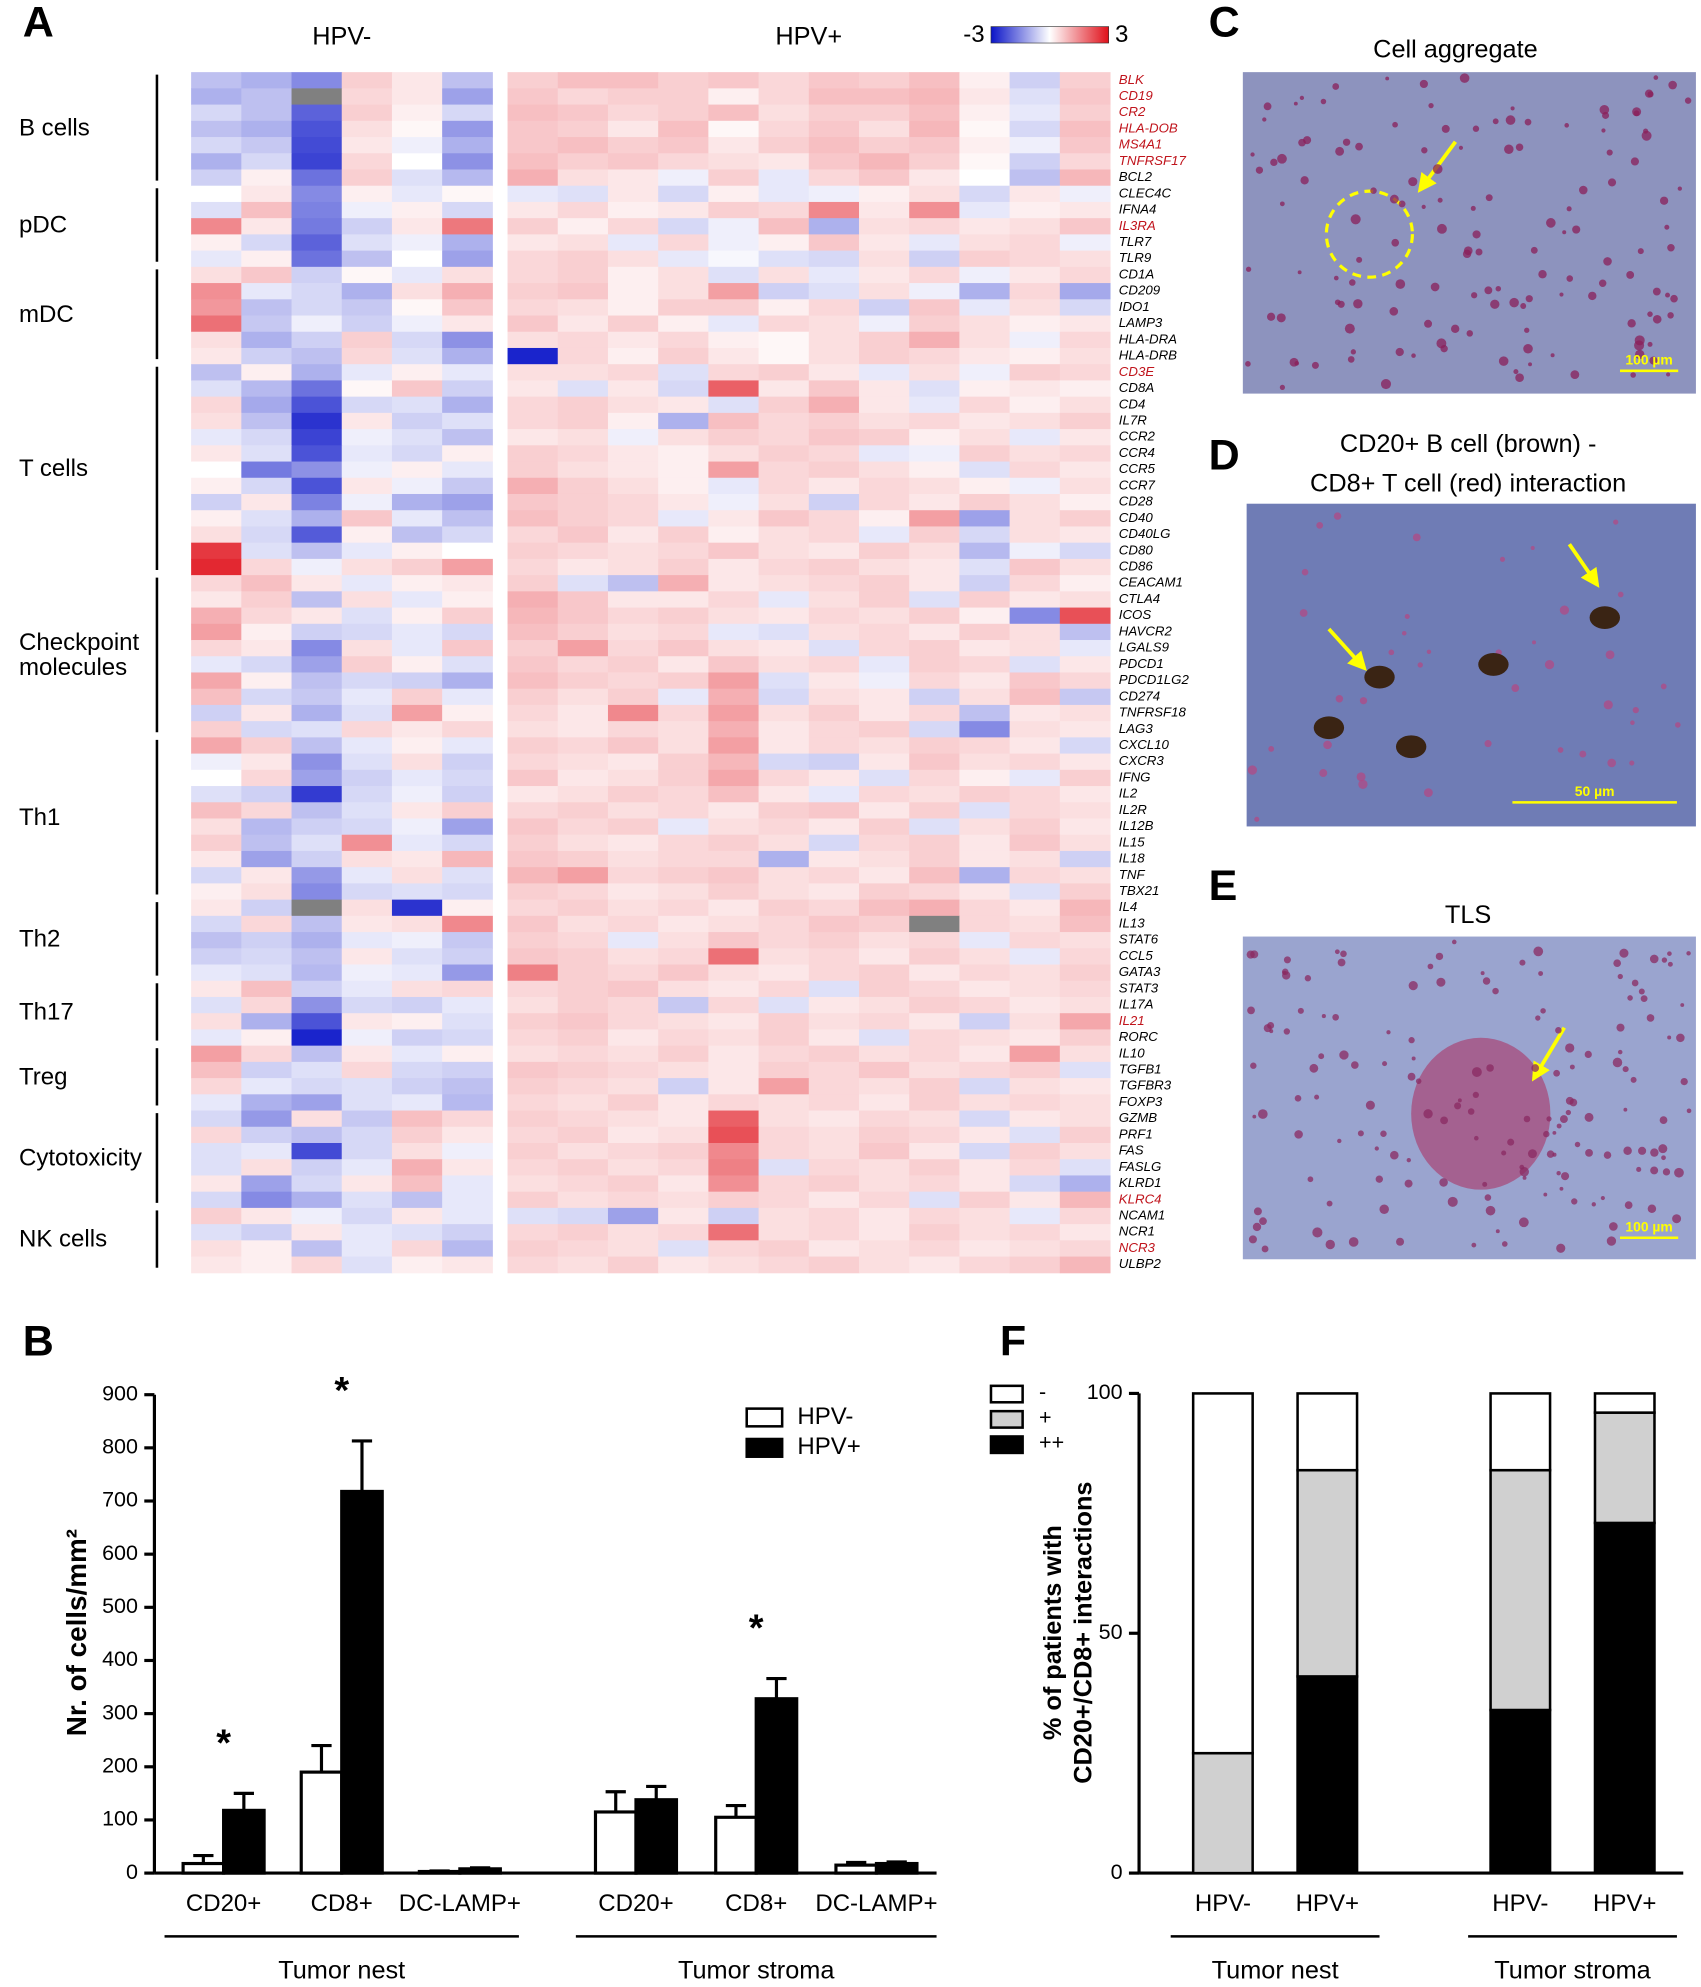 This screenshot has height=1987, width=1701. I want to click on gene-label: CCL5, so click(1136, 955).